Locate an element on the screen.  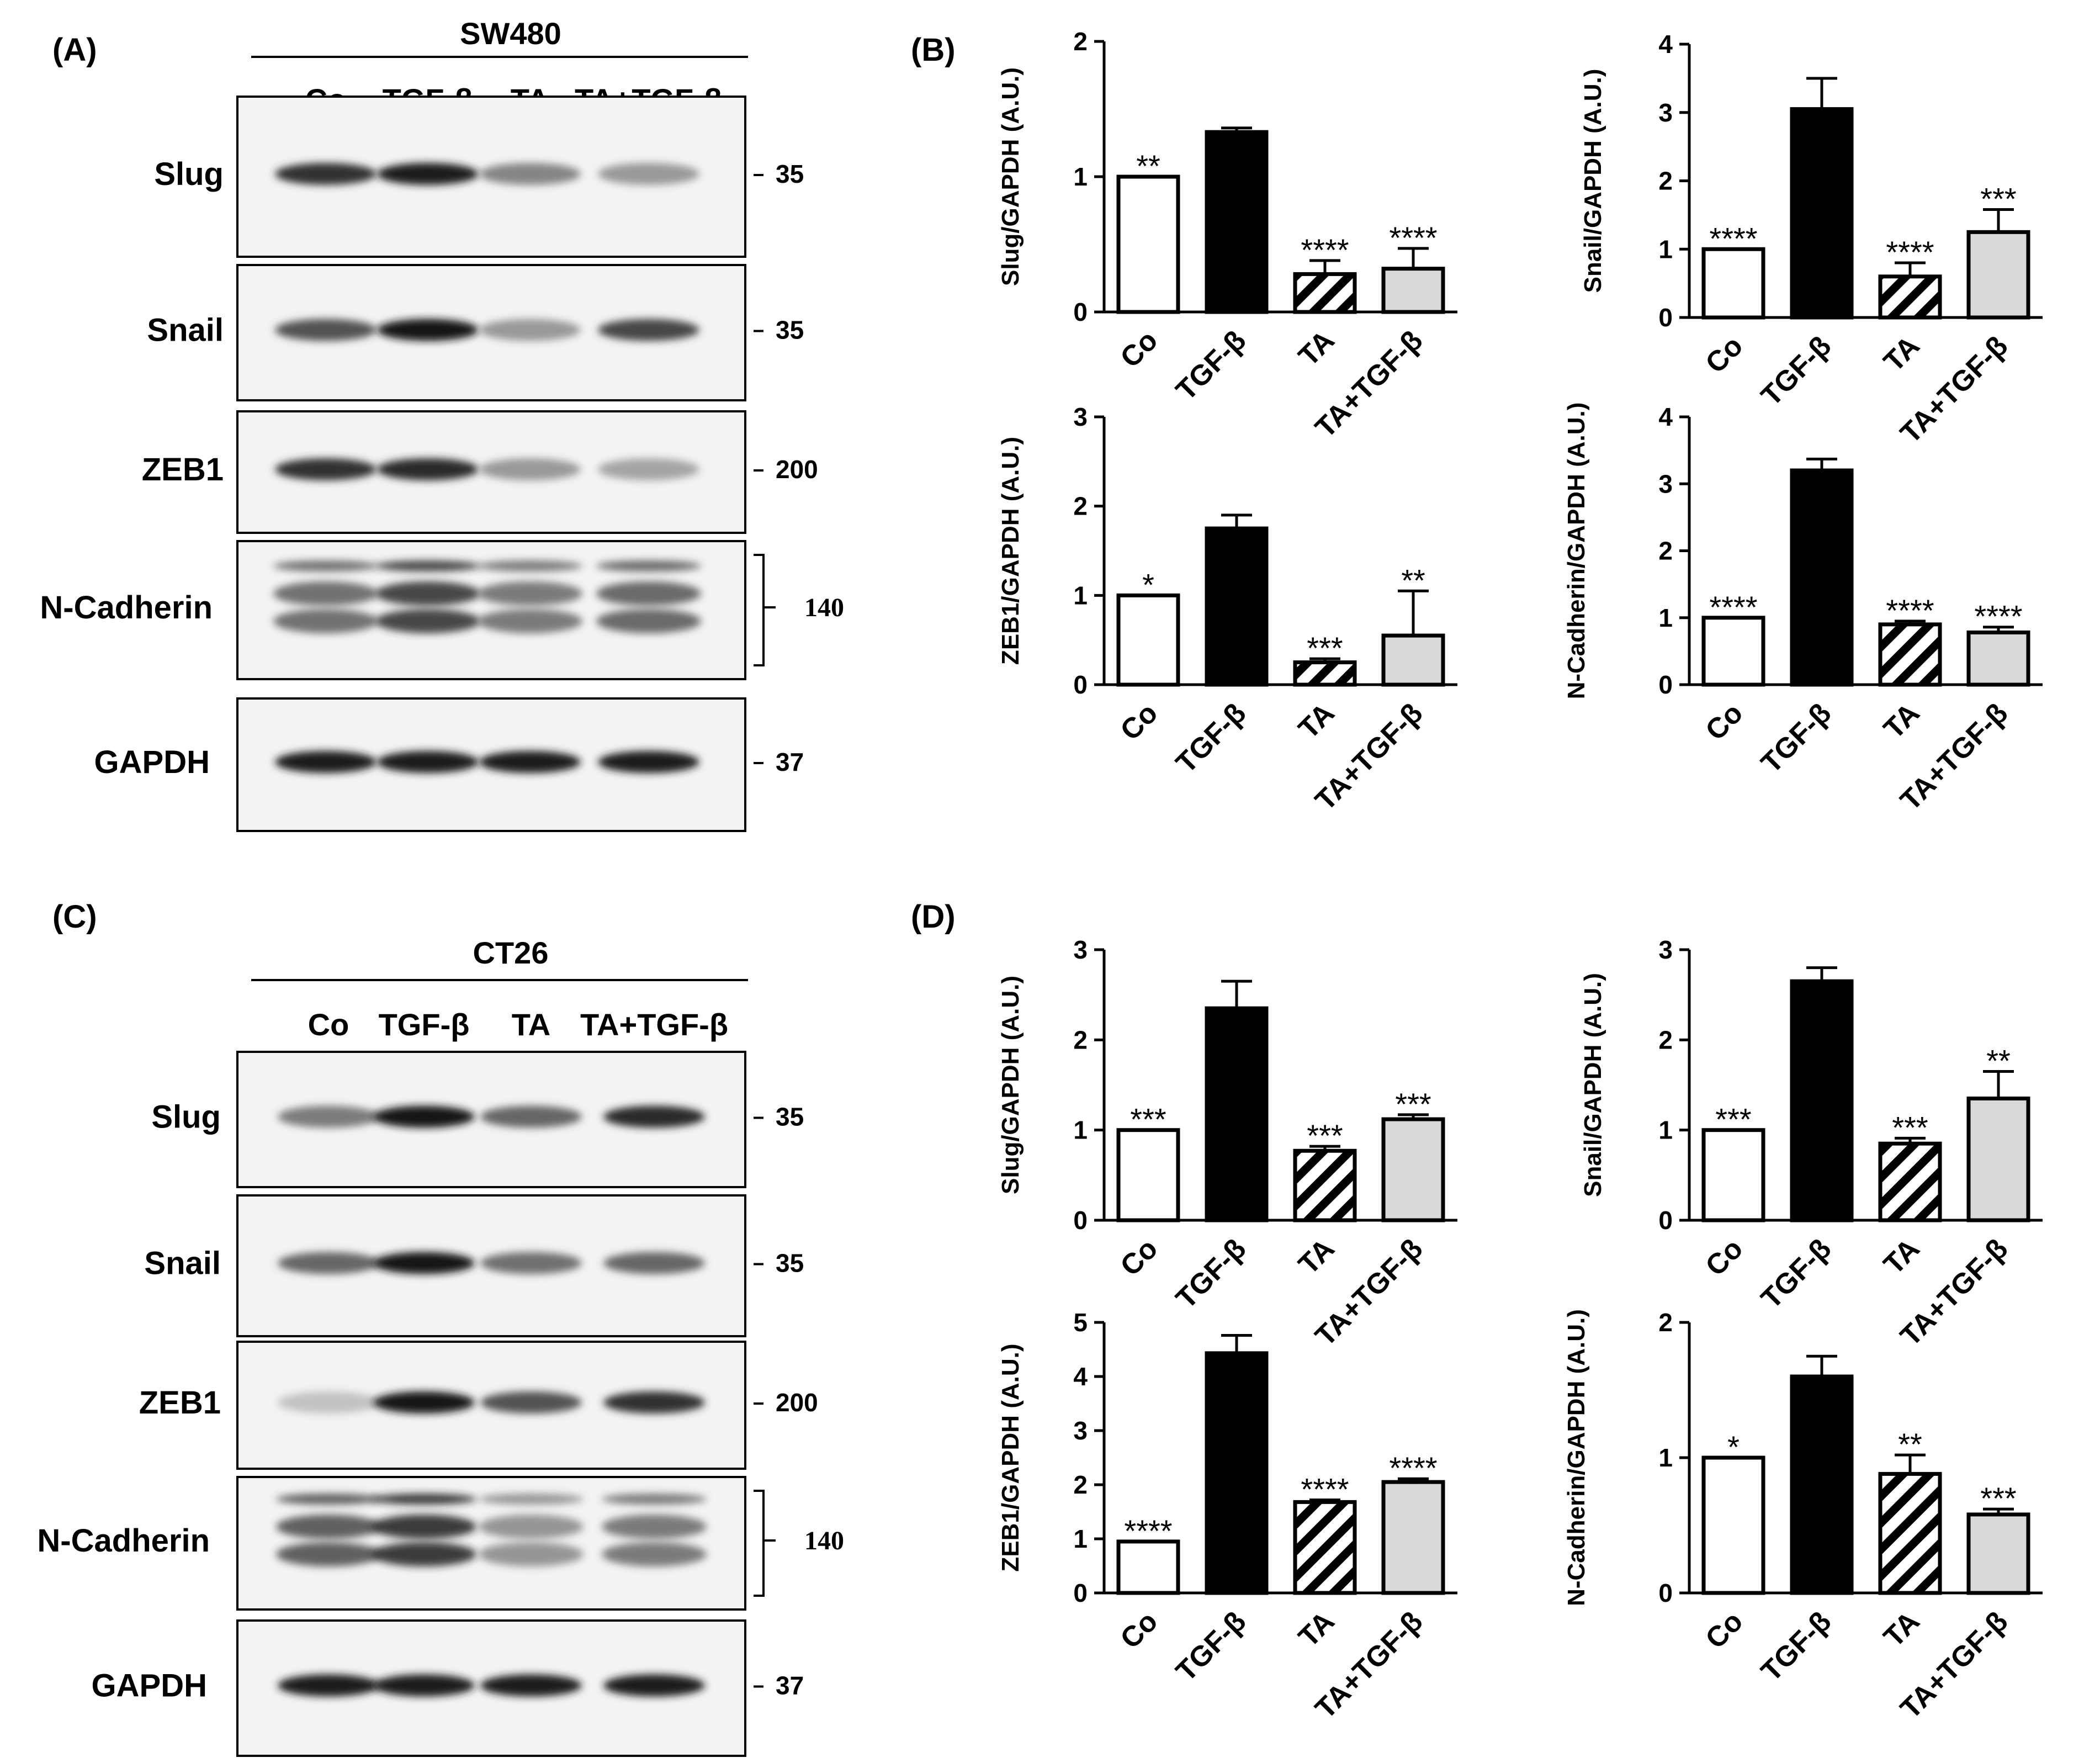
mw-marker-label: 200 is located at coordinates (797, 469).